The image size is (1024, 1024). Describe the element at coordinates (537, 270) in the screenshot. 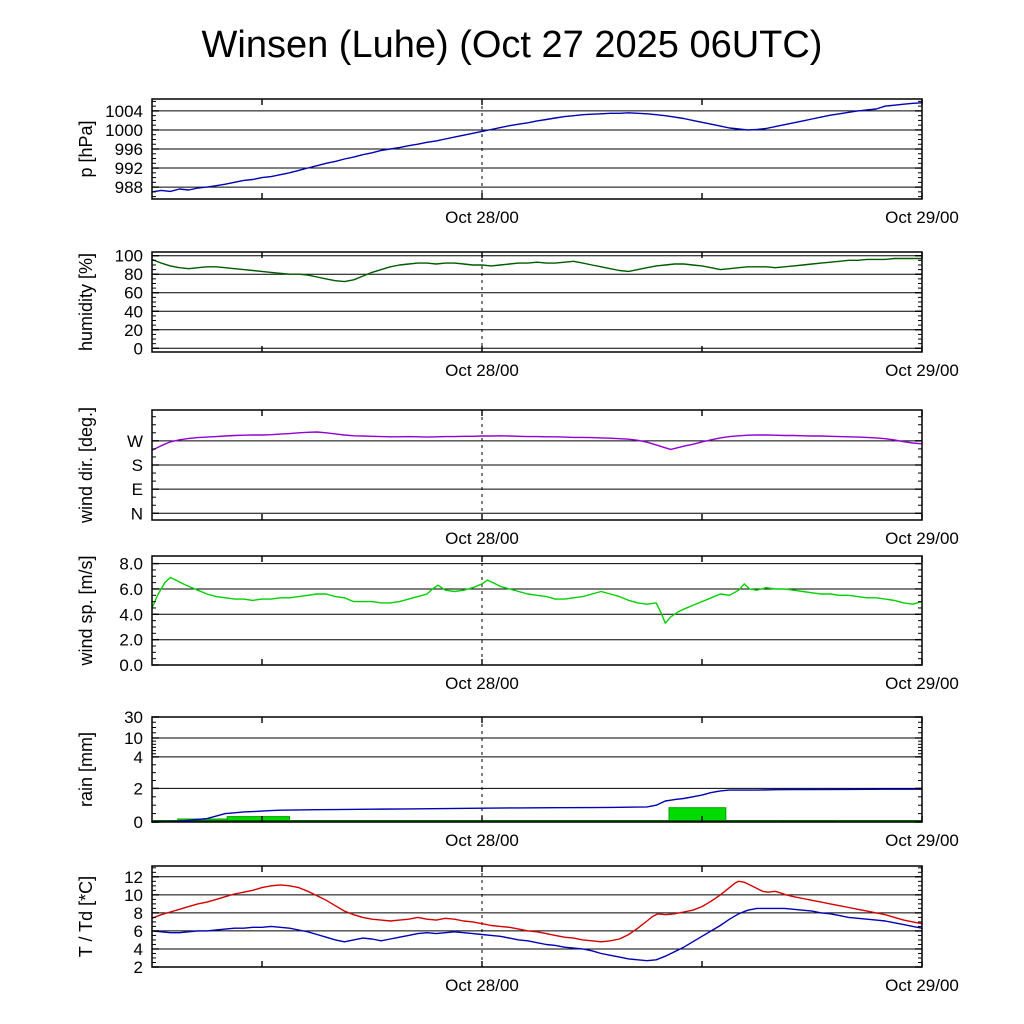

I see `series-humidity` at that location.